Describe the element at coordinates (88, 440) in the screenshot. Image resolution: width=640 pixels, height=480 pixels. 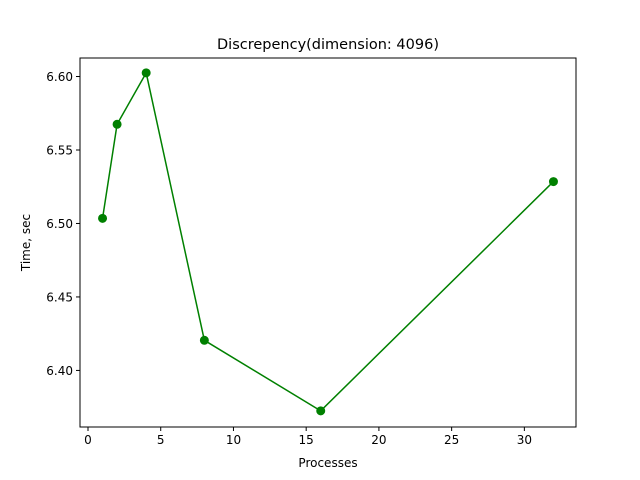
I see `x-tick-label: 0` at that location.